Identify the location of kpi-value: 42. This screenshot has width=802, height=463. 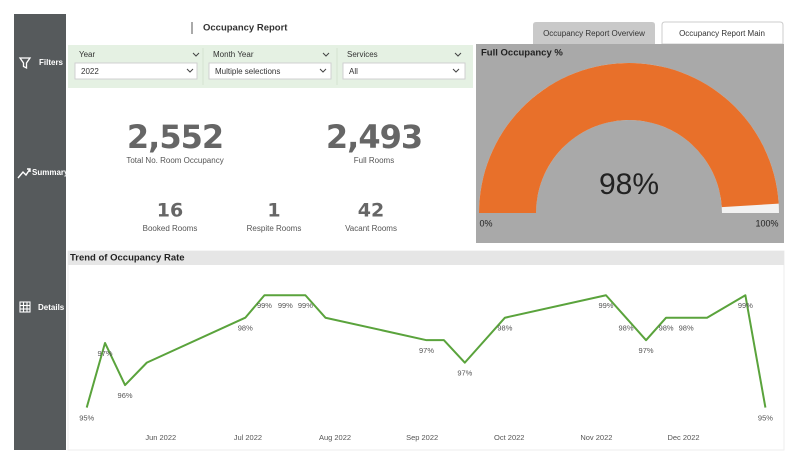
(371, 211).